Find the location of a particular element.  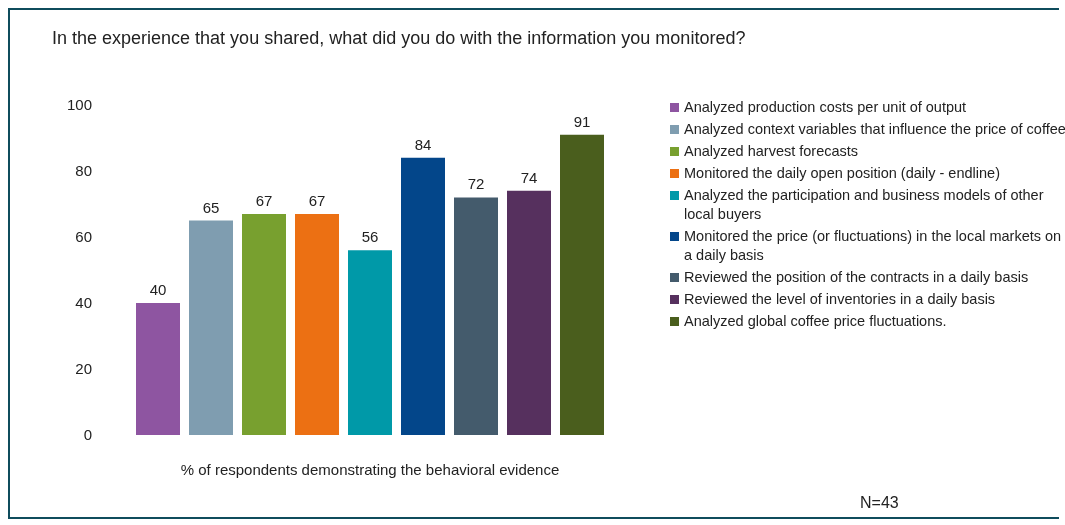

data-label: 65 is located at coordinates (211, 207).